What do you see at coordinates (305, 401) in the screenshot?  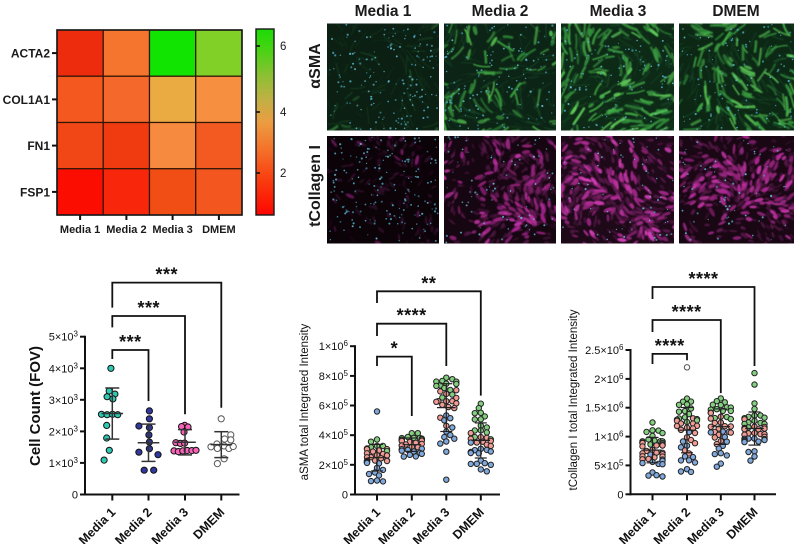 I see `svg-text:aSMA total Integrated Intensit: aSMA total Integrated Intensity` at bounding box center [305, 401].